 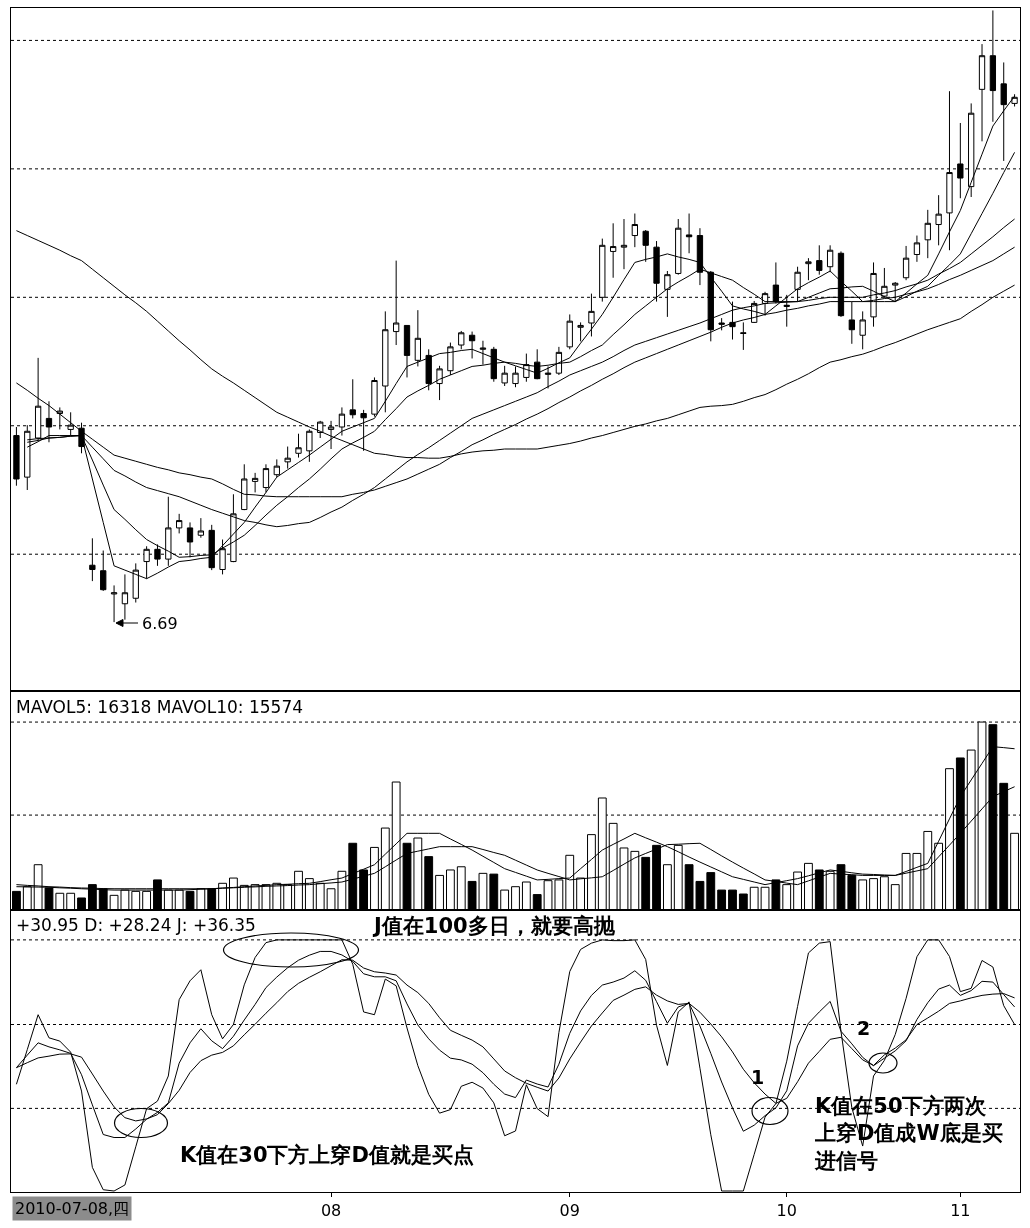 What do you see at coordinates (136, 925) in the screenshot?
I see `chart-title: +30.95 D: +28.24 J: +36.35` at bounding box center [136, 925].